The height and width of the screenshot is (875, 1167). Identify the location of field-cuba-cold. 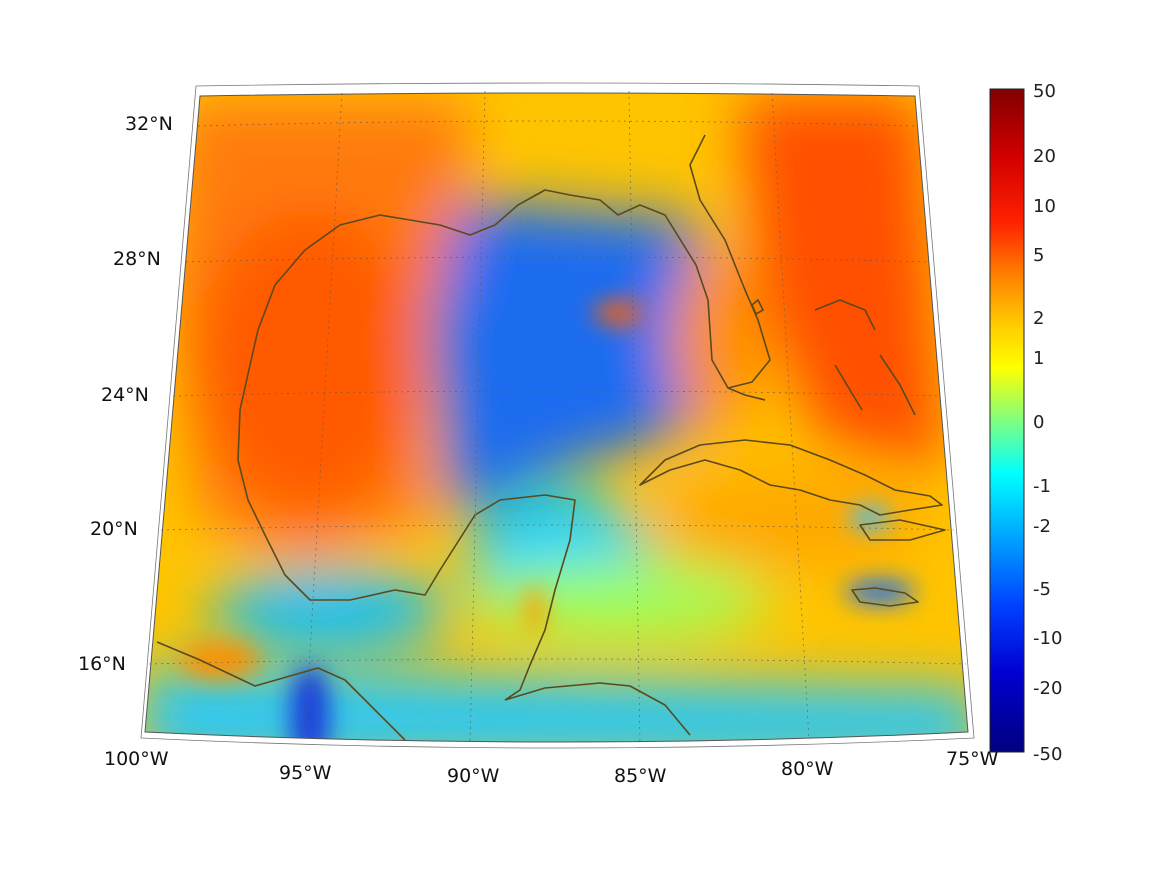
(870, 518).